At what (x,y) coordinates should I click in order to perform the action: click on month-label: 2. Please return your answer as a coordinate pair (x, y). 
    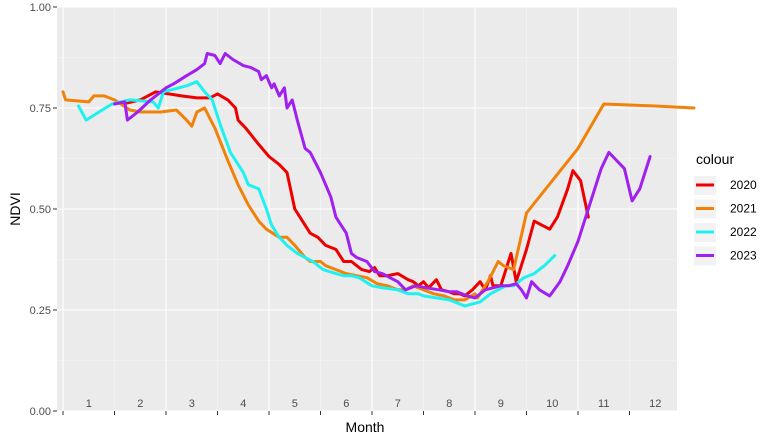
    Looking at the image, I should click on (140, 404).